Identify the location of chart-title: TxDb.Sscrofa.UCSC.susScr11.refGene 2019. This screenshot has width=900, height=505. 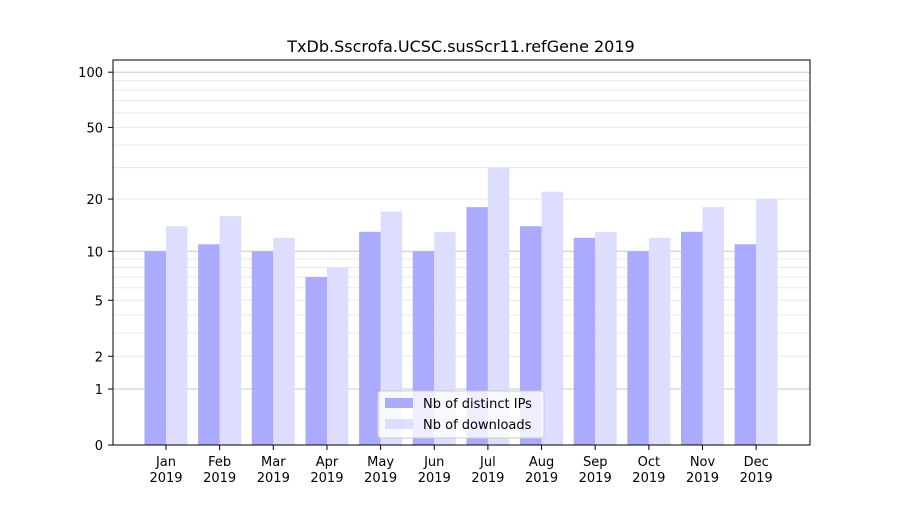
(460, 46).